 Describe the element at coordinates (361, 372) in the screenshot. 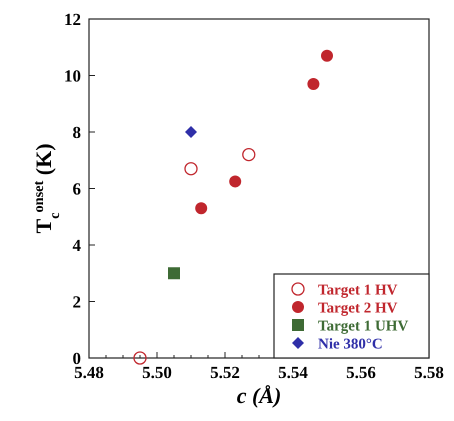

I see `x-tick-label: 5.56` at that location.